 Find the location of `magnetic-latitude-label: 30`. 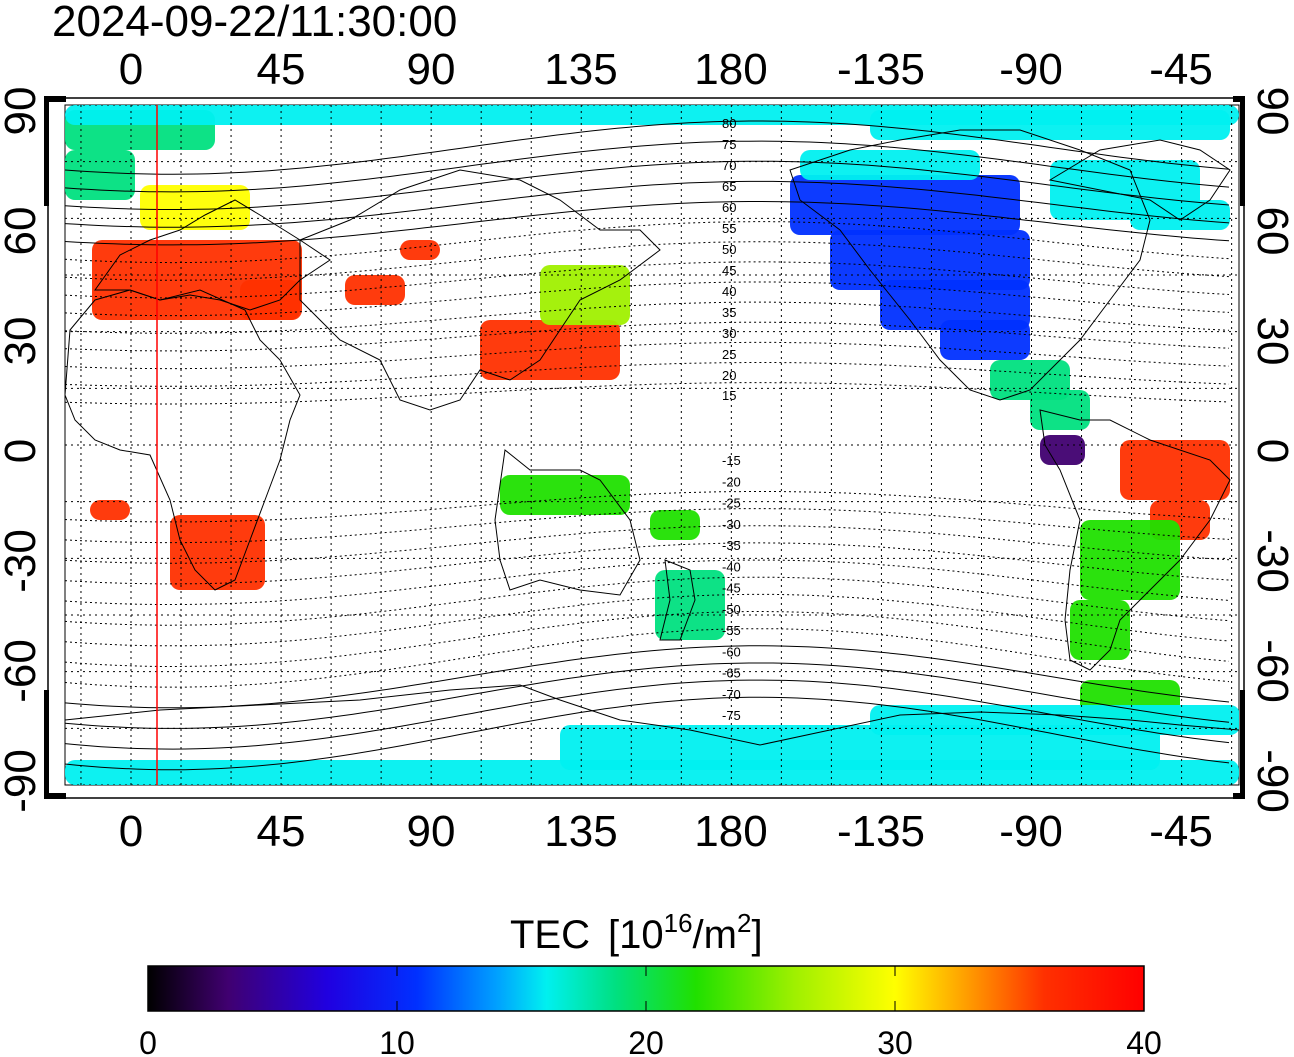

magnetic-latitude-label: 30 is located at coordinates (729, 333).